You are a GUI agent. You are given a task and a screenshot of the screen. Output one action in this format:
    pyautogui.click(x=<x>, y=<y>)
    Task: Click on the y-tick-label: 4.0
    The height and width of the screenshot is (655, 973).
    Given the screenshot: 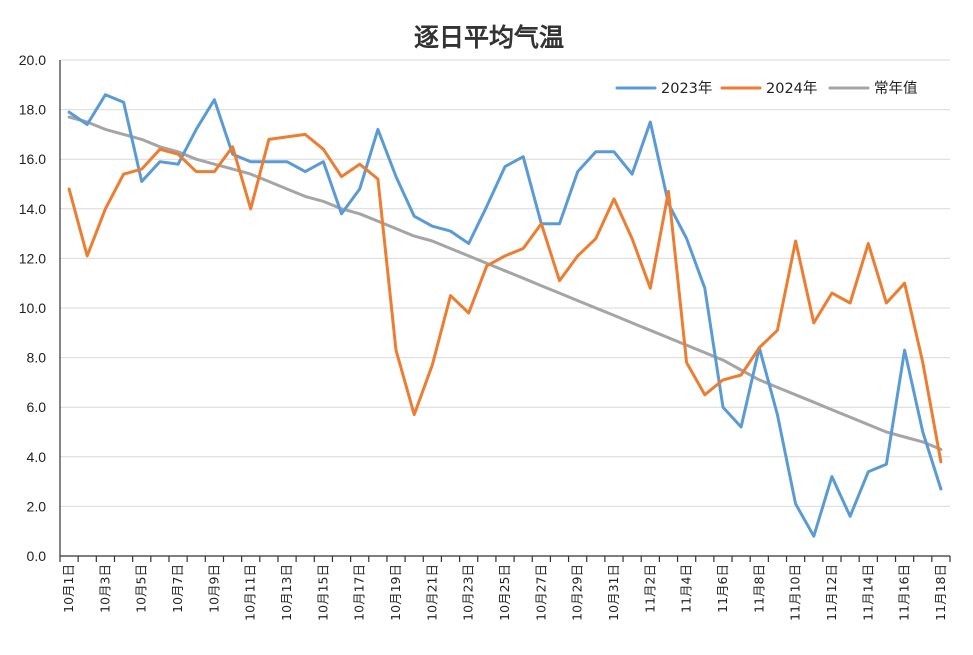 What is the action you would take?
    pyautogui.click(x=37, y=457)
    